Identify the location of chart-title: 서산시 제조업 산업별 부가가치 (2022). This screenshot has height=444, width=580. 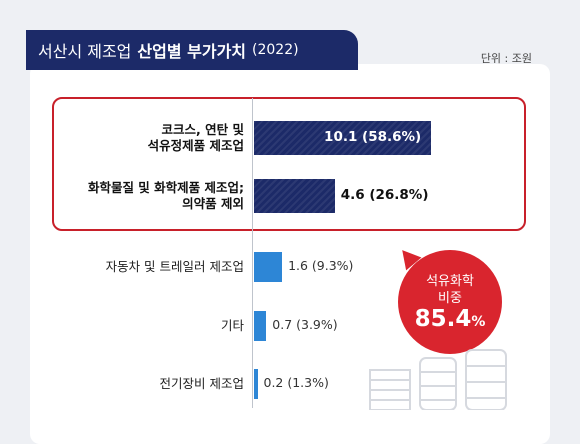
(192, 50).